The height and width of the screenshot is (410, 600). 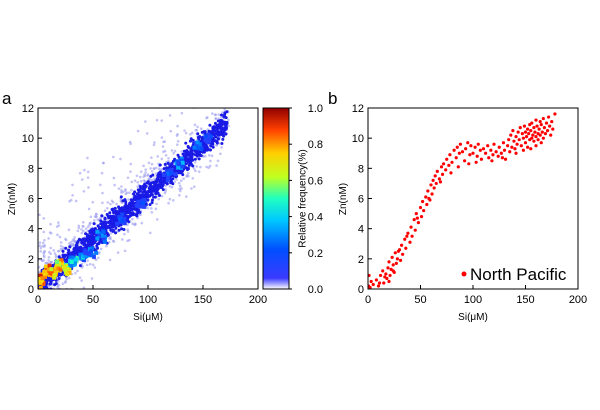 What do you see at coordinates (473, 300) in the screenshot?
I see `panel-b-xtick-label: 100` at bounding box center [473, 300].